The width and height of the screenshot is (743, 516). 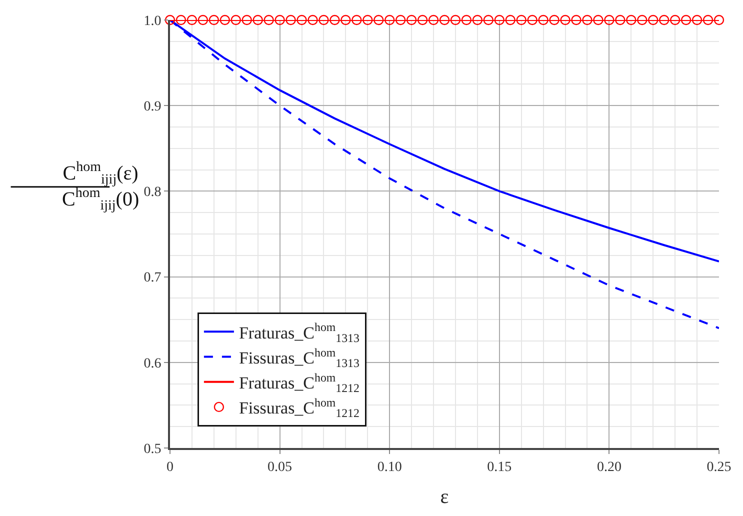 I want to click on y-tick-label: 1.0, so click(x=153, y=21).